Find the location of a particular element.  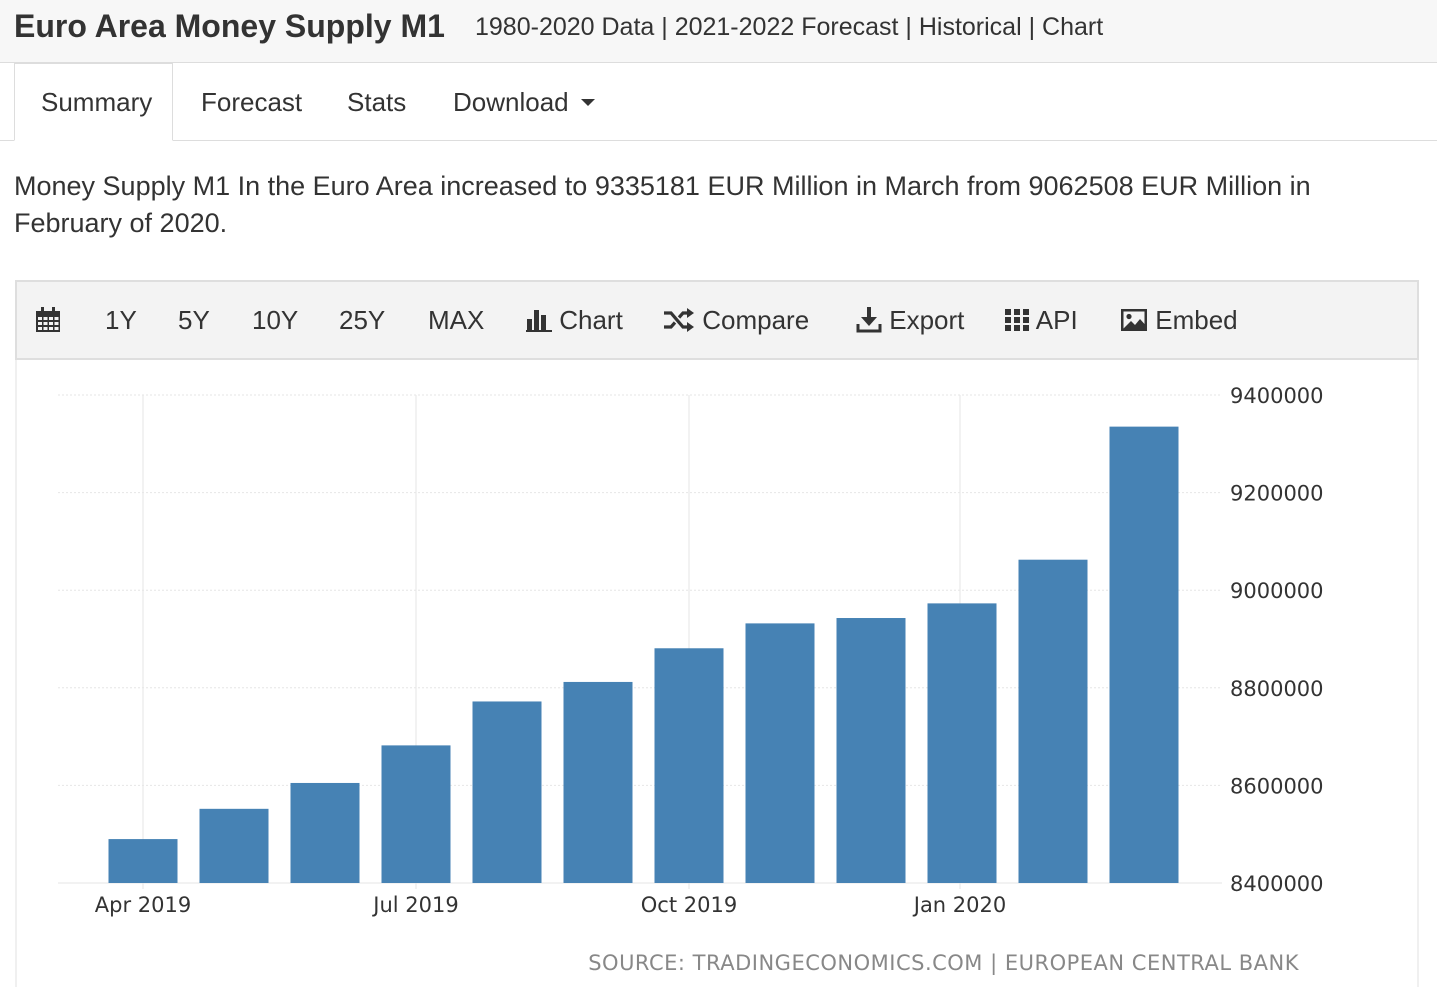

bar-apr-2019 is located at coordinates (143, 861).